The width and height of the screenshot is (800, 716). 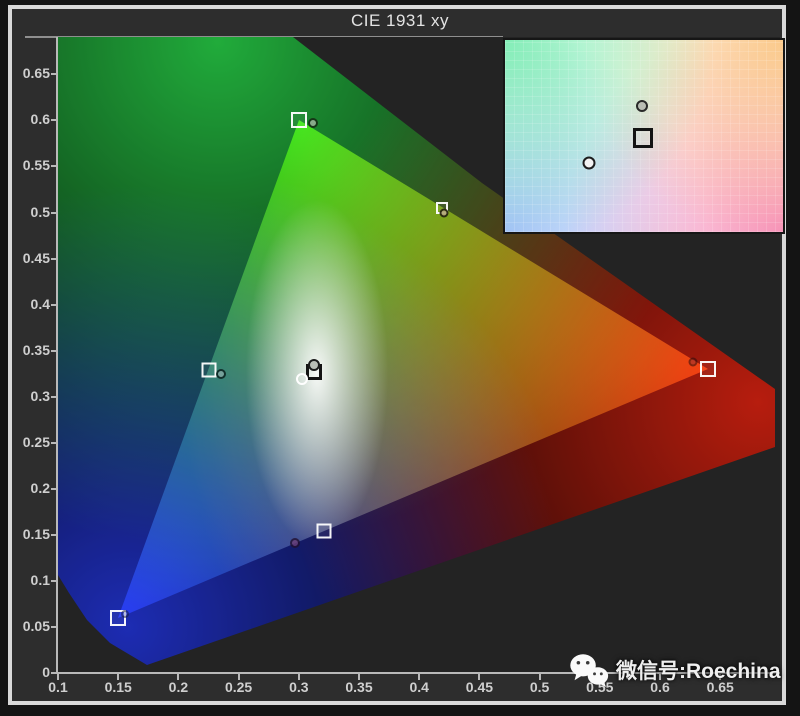 What do you see at coordinates (36, 441) in the screenshot?
I see `y-tick-label: 0.25` at bounding box center [36, 441].